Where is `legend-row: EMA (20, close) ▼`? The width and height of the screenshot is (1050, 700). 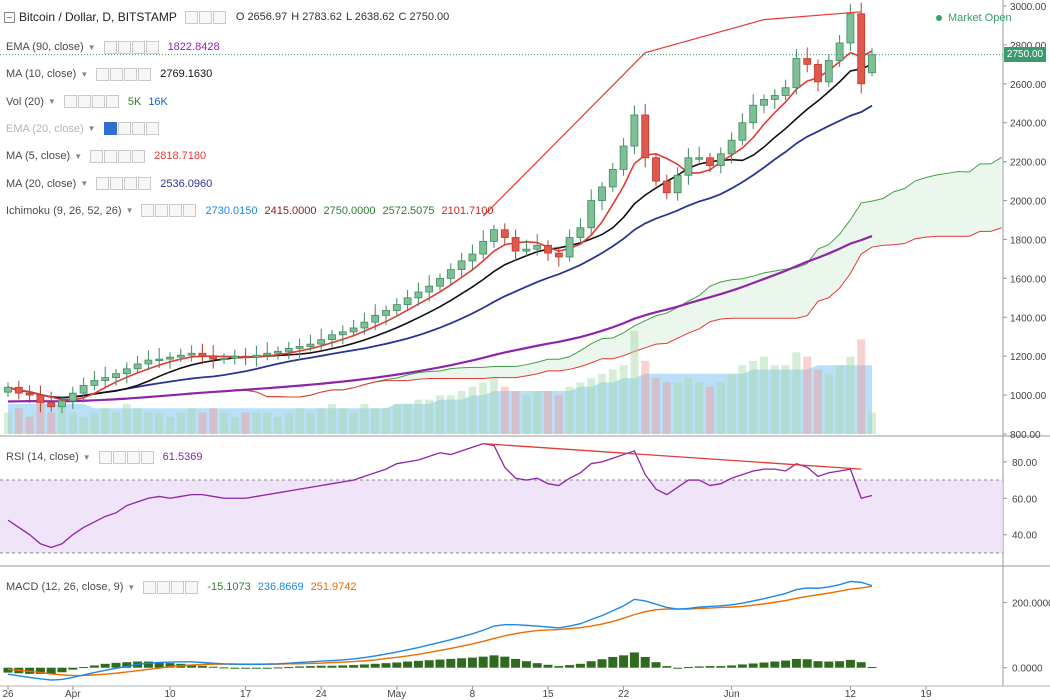
legend-row: EMA (20, close) ▼ is located at coordinates (87, 129).